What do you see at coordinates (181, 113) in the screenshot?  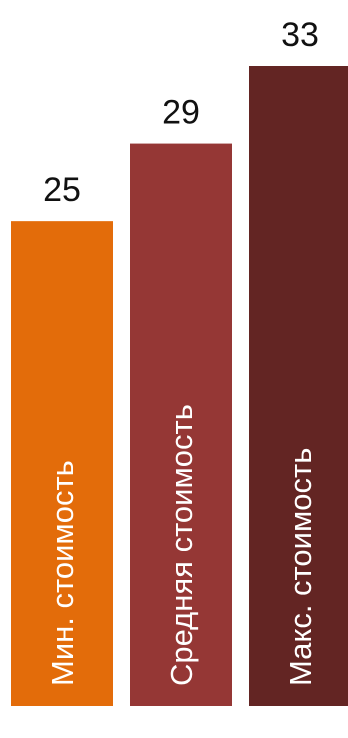 I see `data-label-2: 29` at bounding box center [181, 113].